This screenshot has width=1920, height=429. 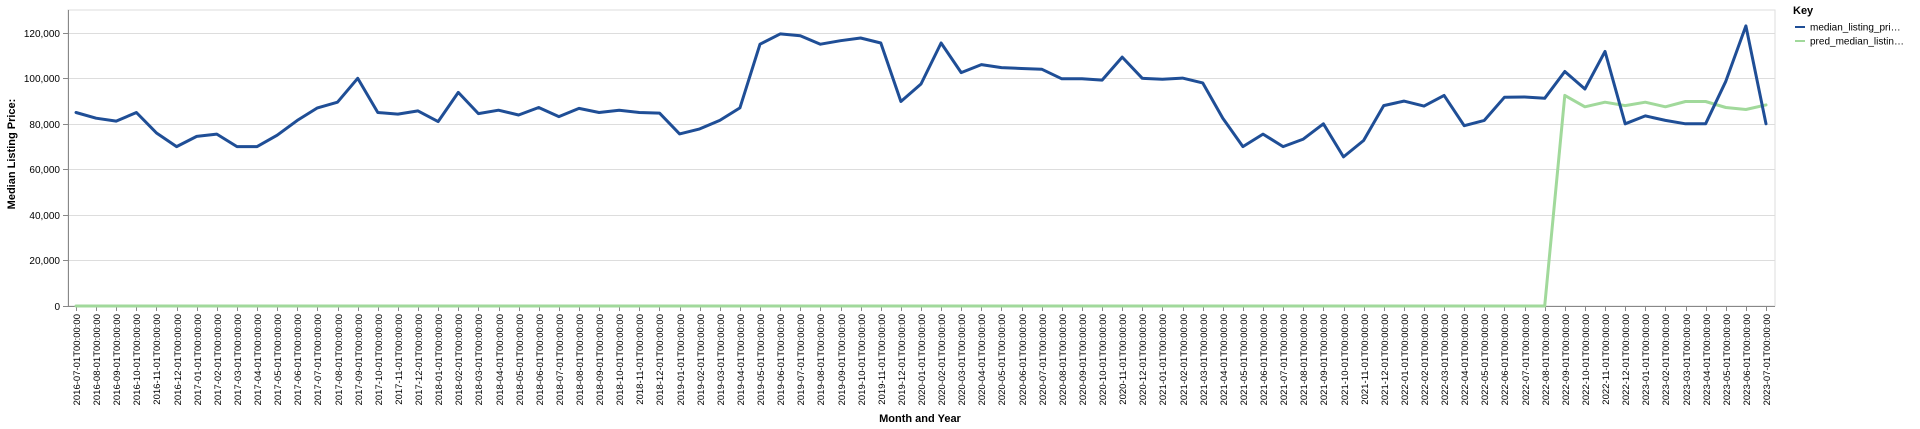 What do you see at coordinates (942, 359) in the screenshot?
I see `x-tick-label: 2020-02-01T00:00:00` at bounding box center [942, 359].